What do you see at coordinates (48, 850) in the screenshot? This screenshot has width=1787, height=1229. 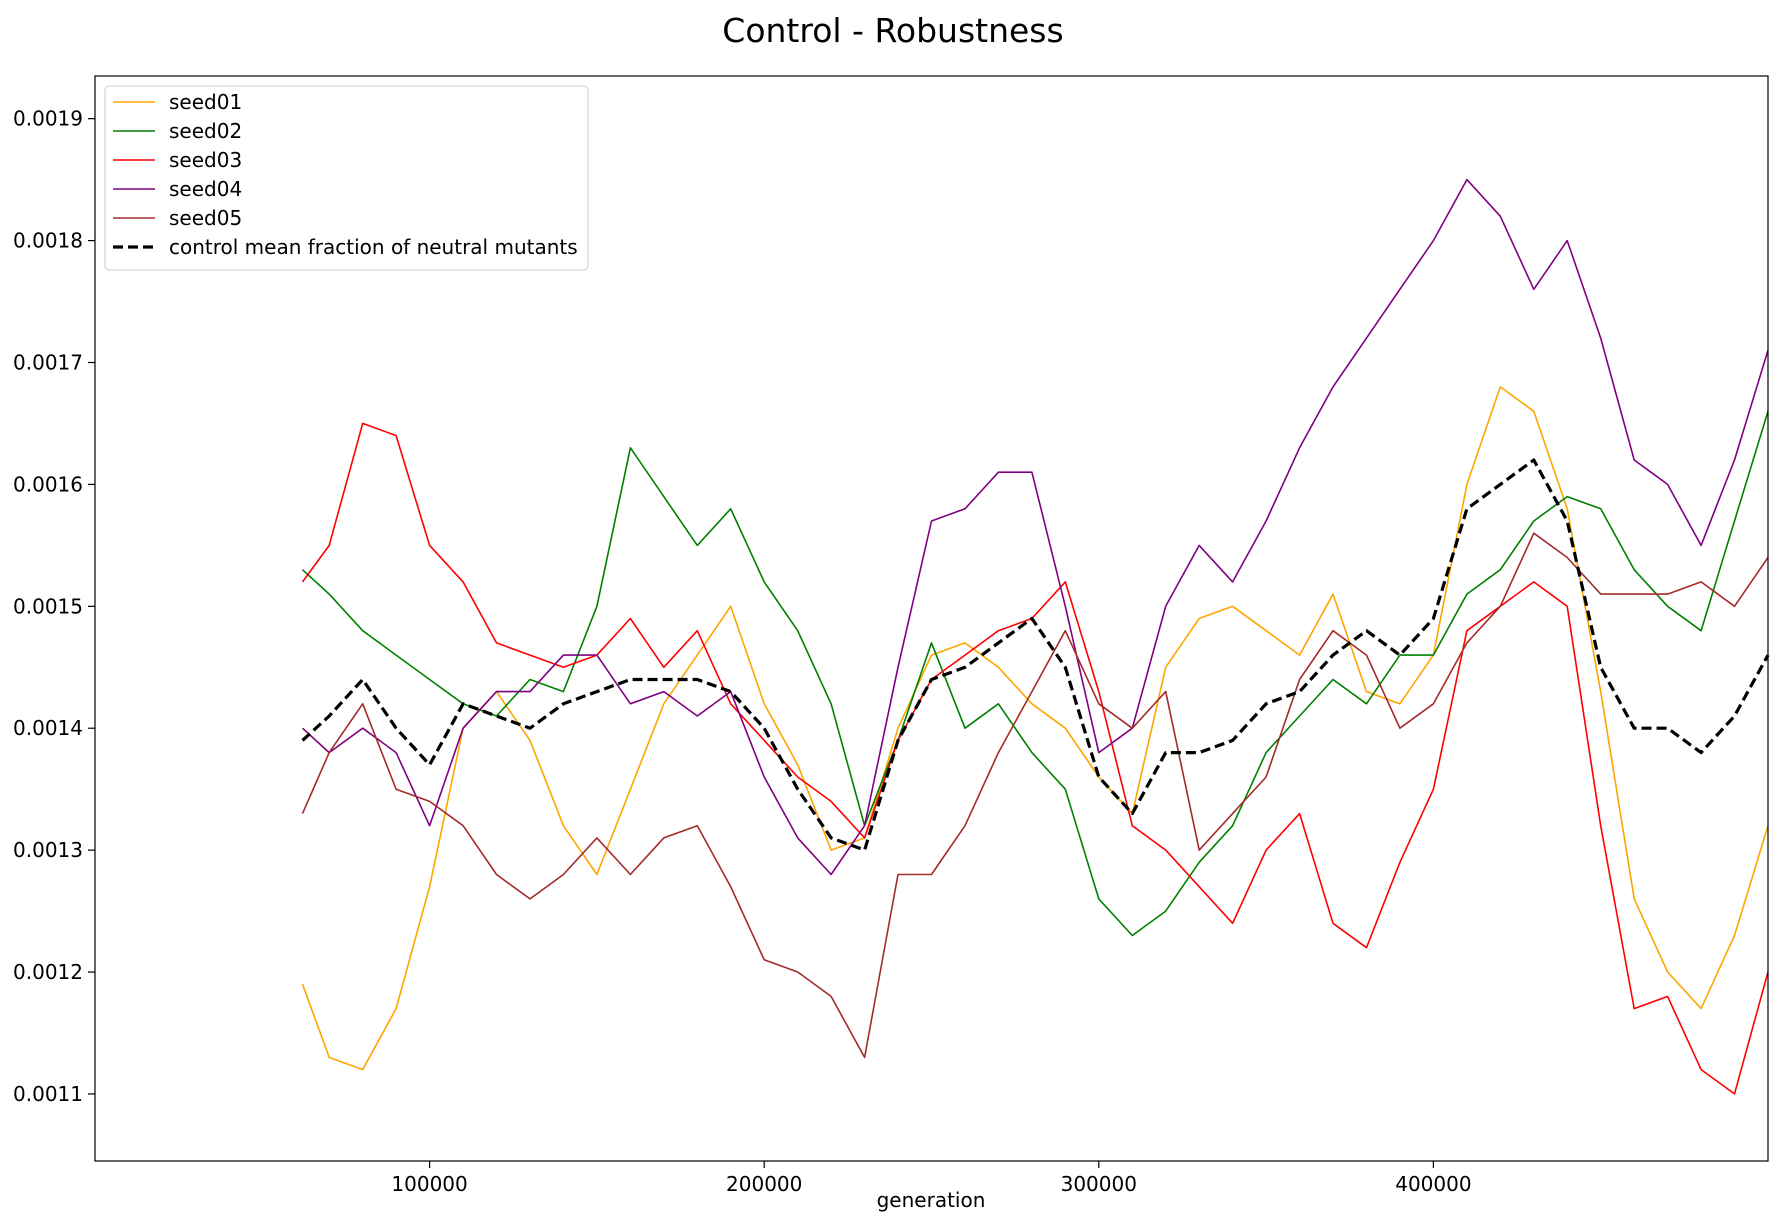 I see `y-tick-label: 0.0013` at bounding box center [48, 850].